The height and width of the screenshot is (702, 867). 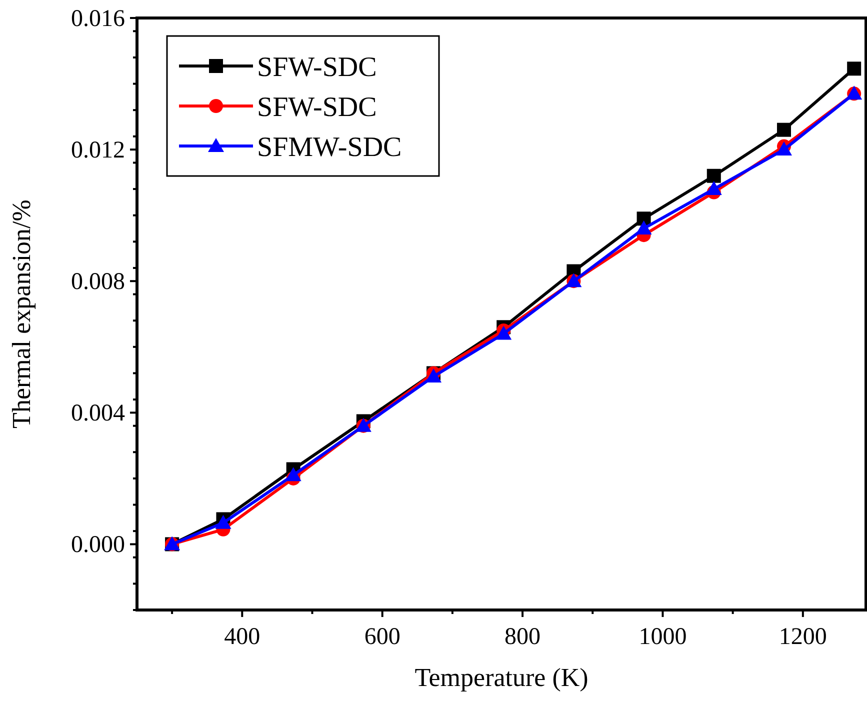 What do you see at coordinates (98, 282) in the screenshot?
I see `y-tick-label: 0.008` at bounding box center [98, 282].